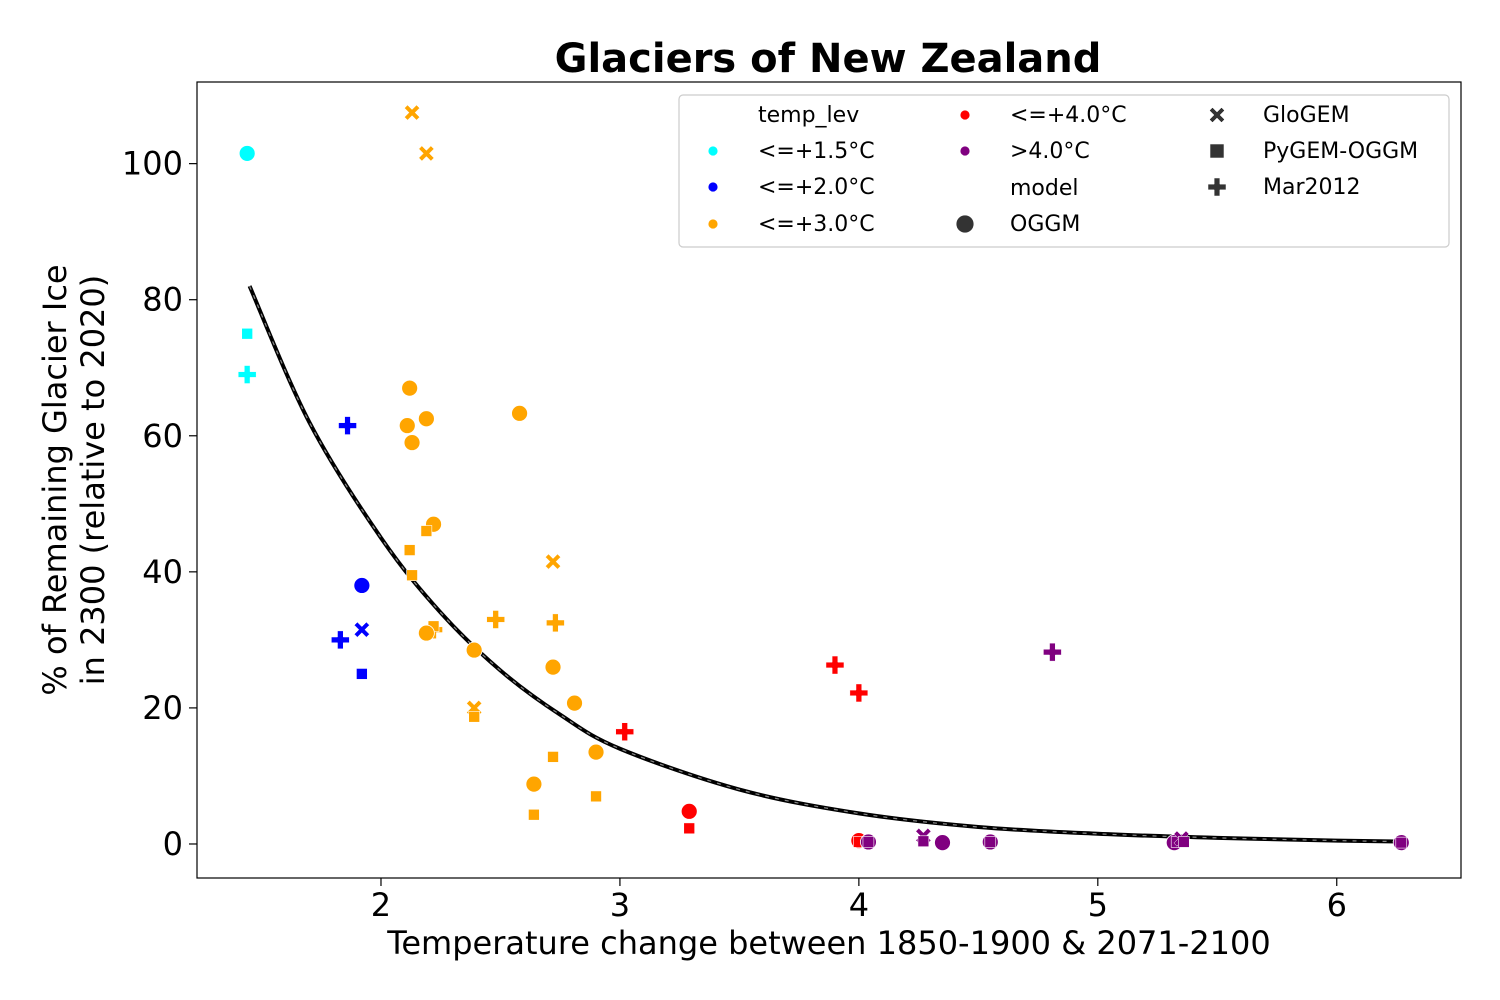 The image size is (1500, 1000). Describe the element at coordinates (247, 374) in the screenshot. I see `data-point-mar2012-1-5-c` at that location.